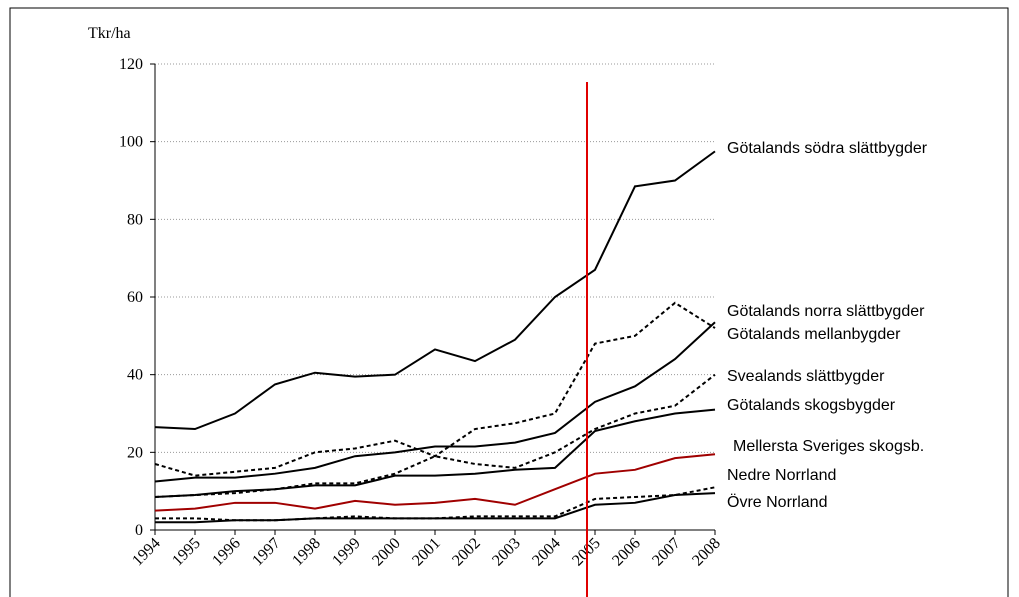 This screenshot has height=597, width=1019. I want to click on y-tick-label: 60, so click(135, 297).